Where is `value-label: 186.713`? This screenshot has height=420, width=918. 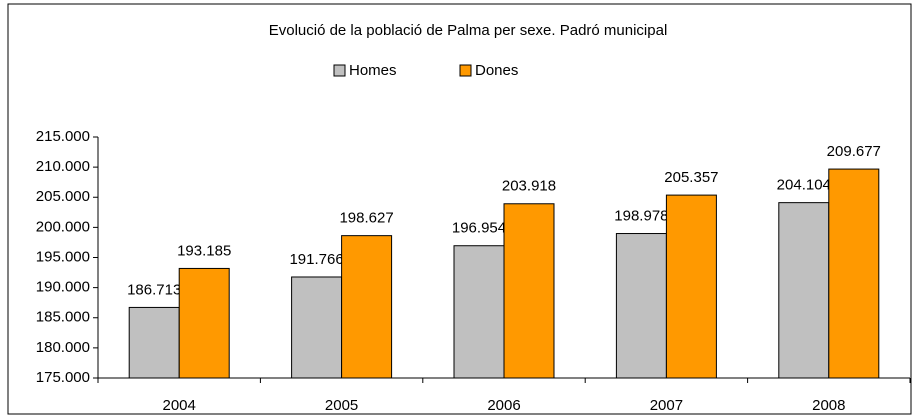
value-label: 186.713 is located at coordinates (154, 289).